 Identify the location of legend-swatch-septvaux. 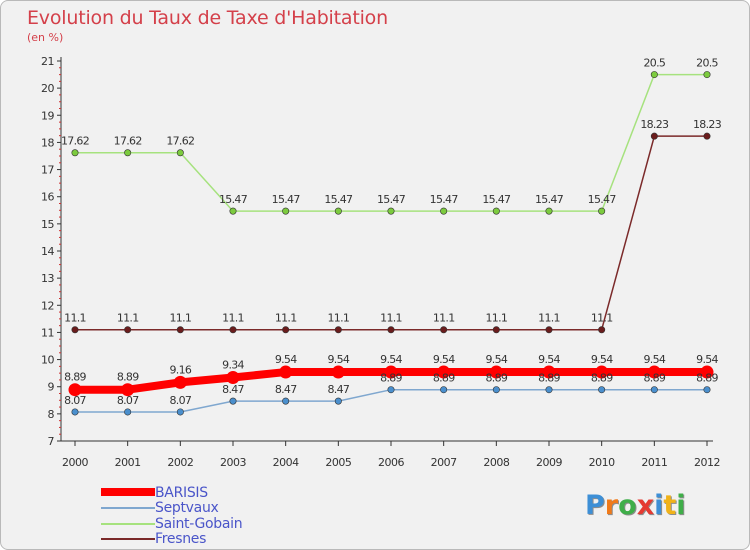
(128, 508).